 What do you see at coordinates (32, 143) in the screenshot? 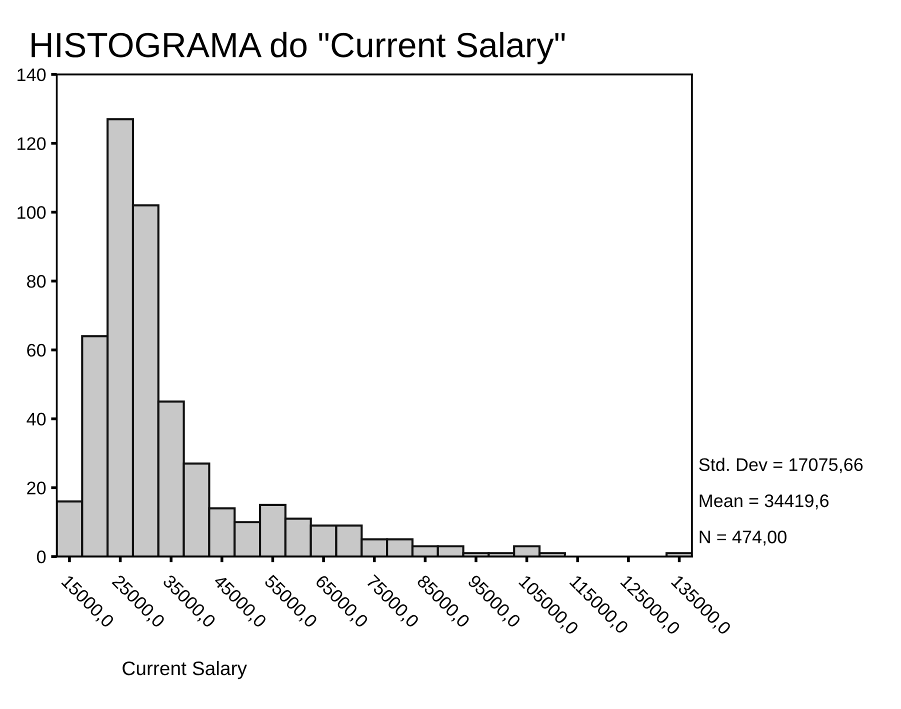
I see `y-tick-label: 120` at bounding box center [32, 143].